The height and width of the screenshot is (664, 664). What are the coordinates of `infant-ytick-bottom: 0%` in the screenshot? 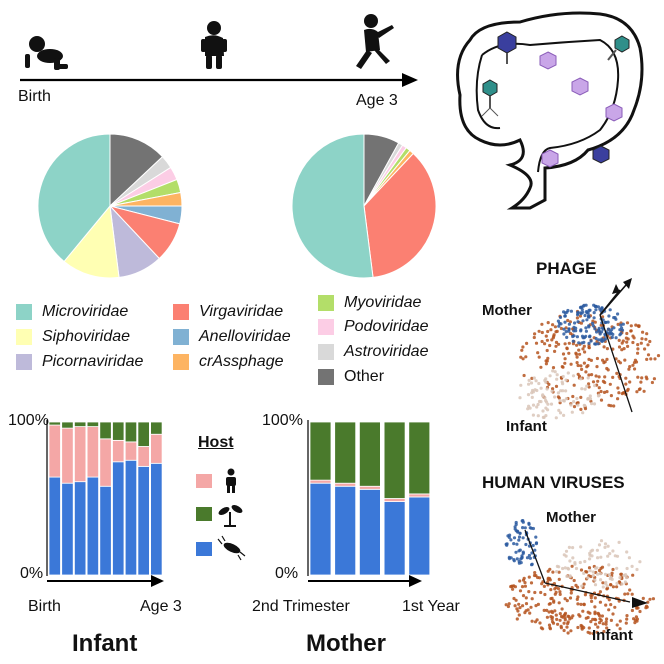 It's located at (32, 573).